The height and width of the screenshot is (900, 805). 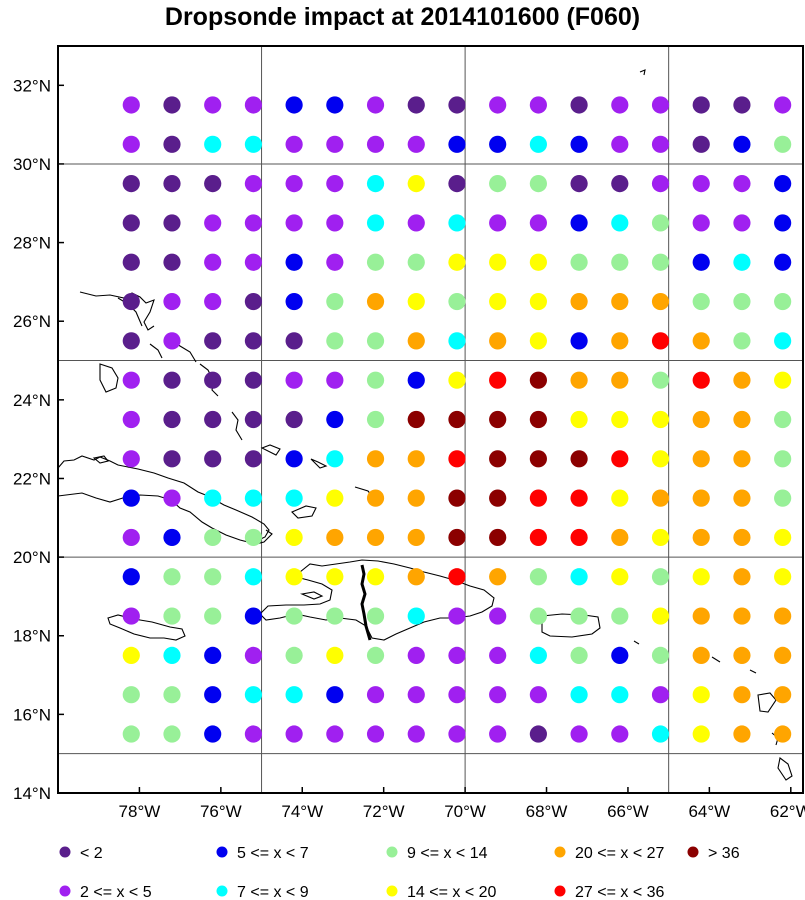 What do you see at coordinates (547, 811) in the screenshot?
I see `x-tick-label: 68°W` at bounding box center [547, 811].